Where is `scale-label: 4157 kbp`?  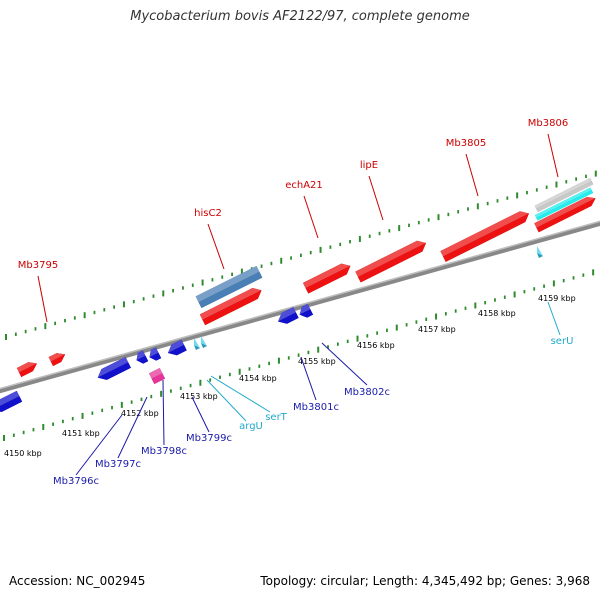
scale-label: 4157 kbp is located at coordinates (437, 329).